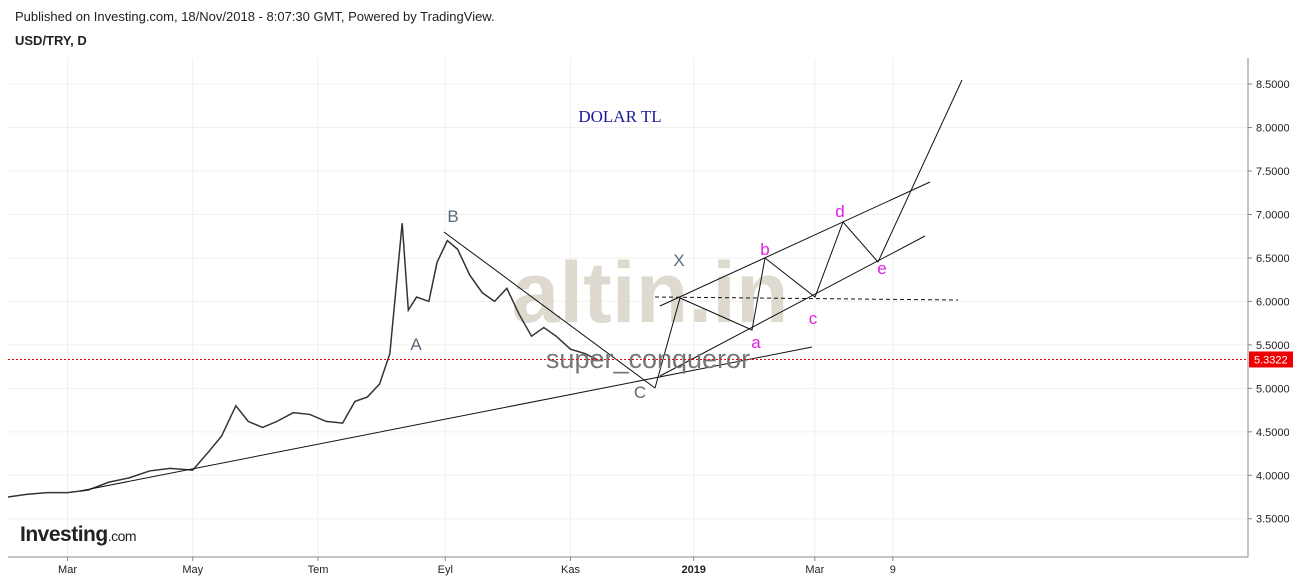 Image resolution: width=1299 pixels, height=581 pixels. I want to click on y-tick-label: 3.5000, so click(1273, 520).